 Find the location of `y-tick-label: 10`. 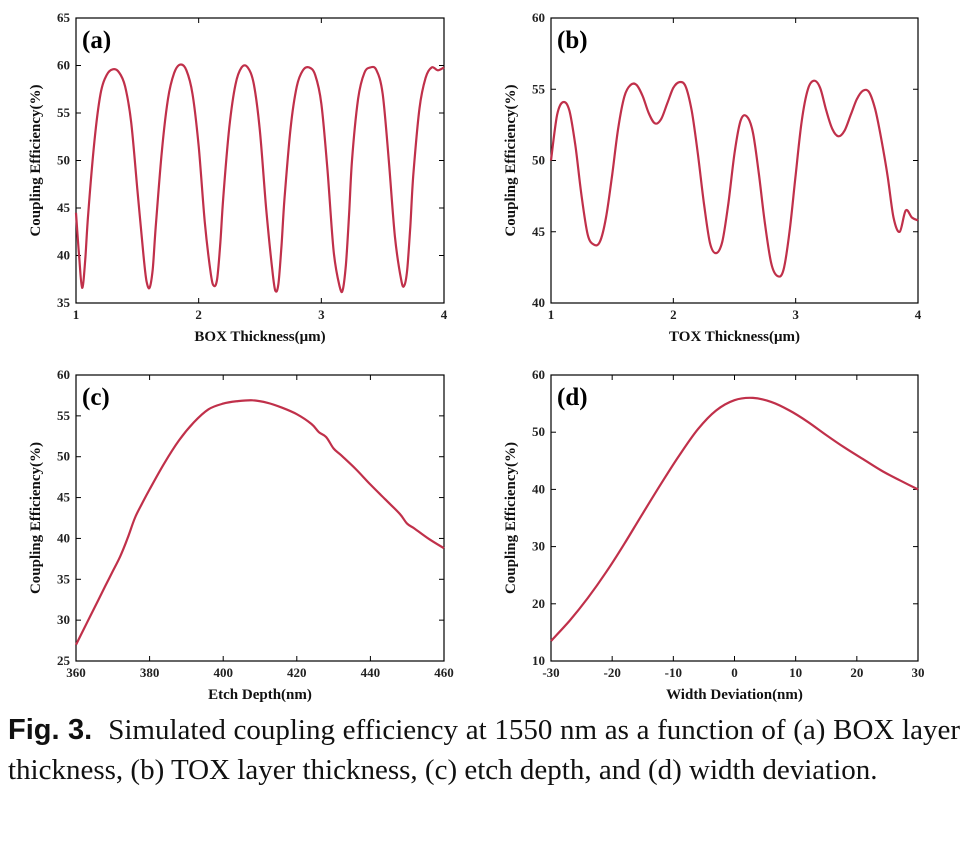

y-tick-label: 10 is located at coordinates (538, 660).